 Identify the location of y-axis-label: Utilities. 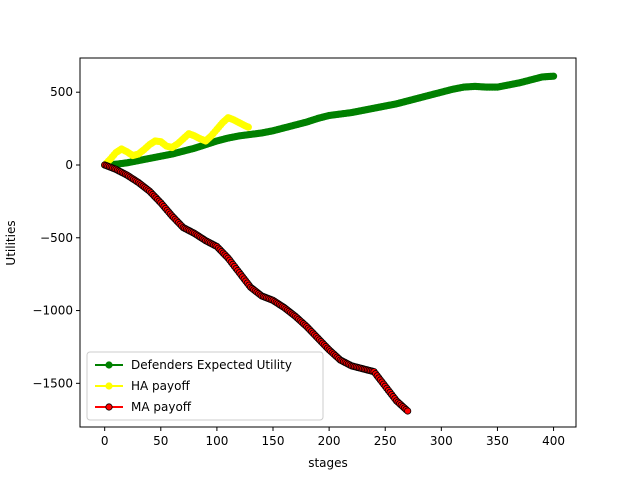
(11, 242).